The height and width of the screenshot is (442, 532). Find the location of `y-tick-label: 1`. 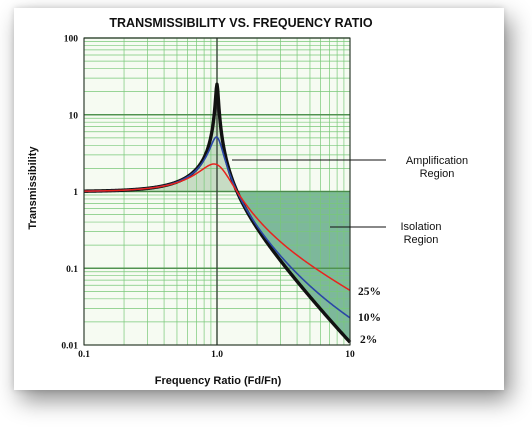

y-tick-label: 1 is located at coordinates (75, 193).